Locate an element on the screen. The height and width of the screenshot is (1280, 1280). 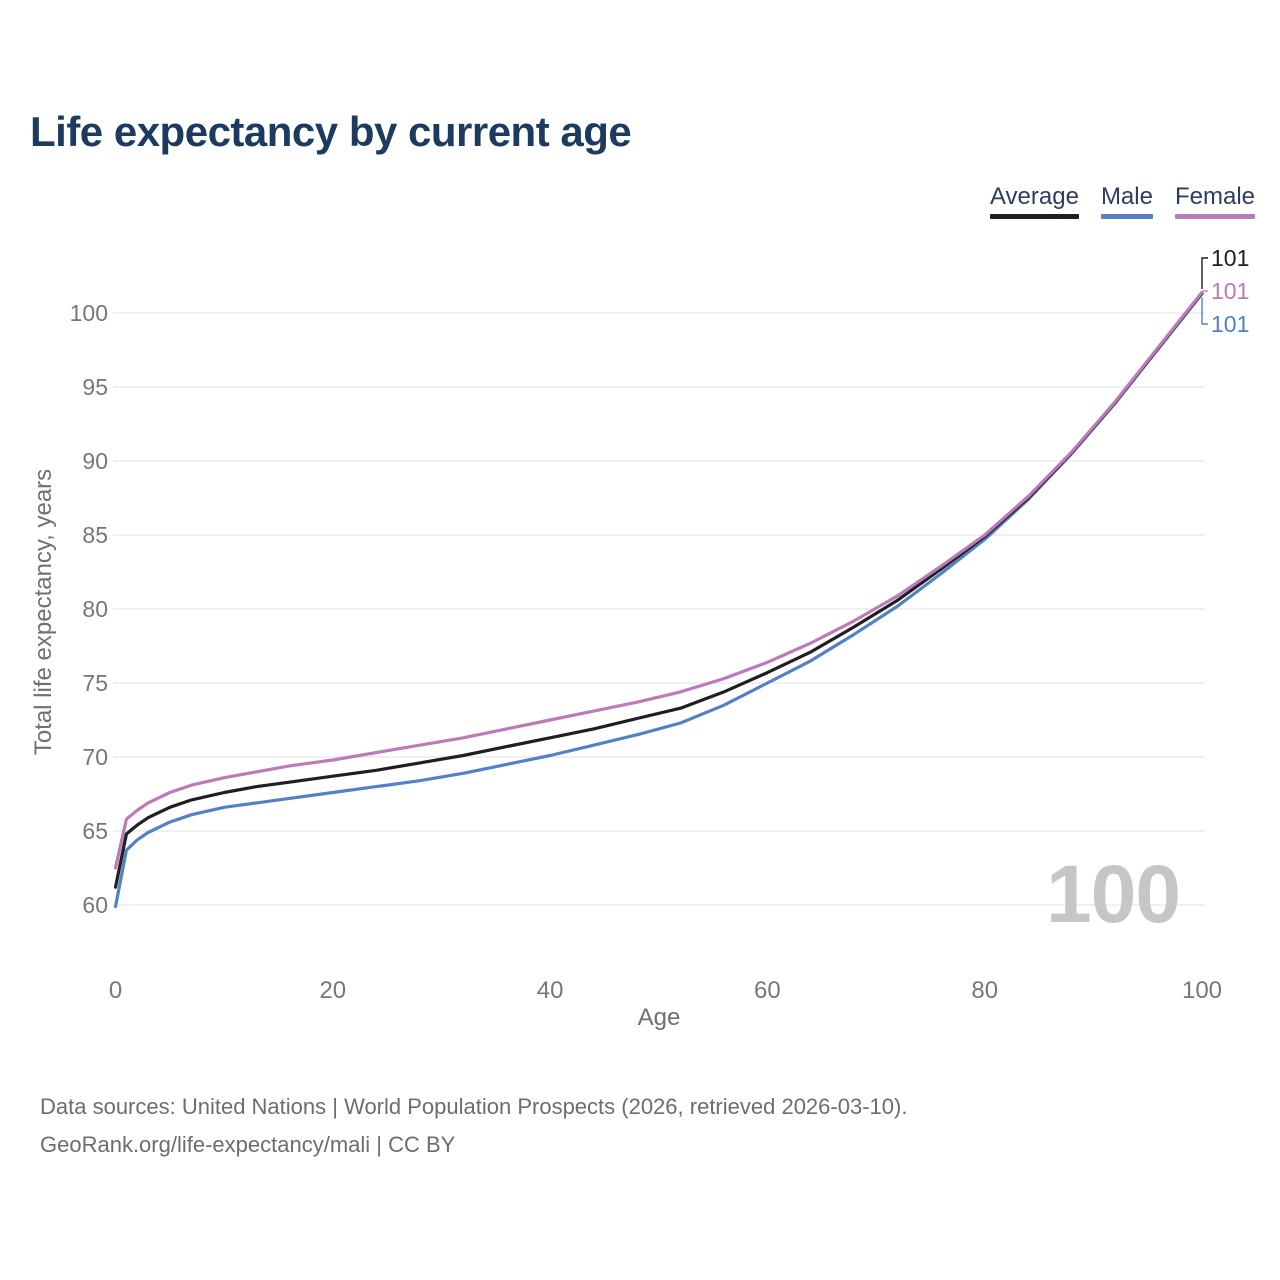
chart-watermark: 100 is located at coordinates (1113, 894).